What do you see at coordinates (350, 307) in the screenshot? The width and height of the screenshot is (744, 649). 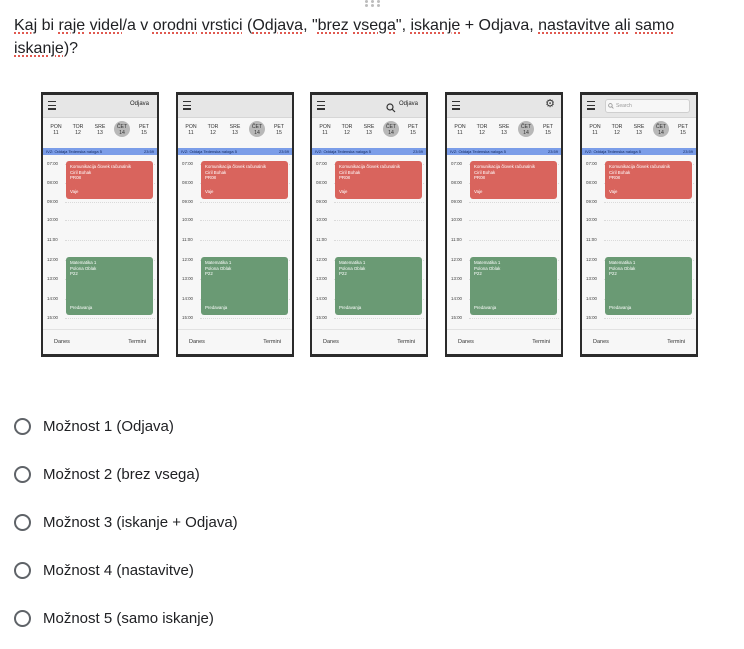 I see `event-type: Predavanja` at bounding box center [350, 307].